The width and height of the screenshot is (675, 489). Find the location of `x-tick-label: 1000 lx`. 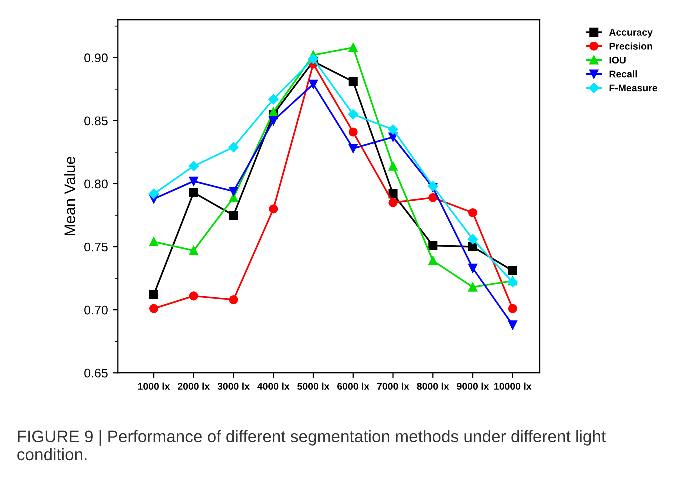

x-tick-label: 1000 lx is located at coordinates (154, 386).